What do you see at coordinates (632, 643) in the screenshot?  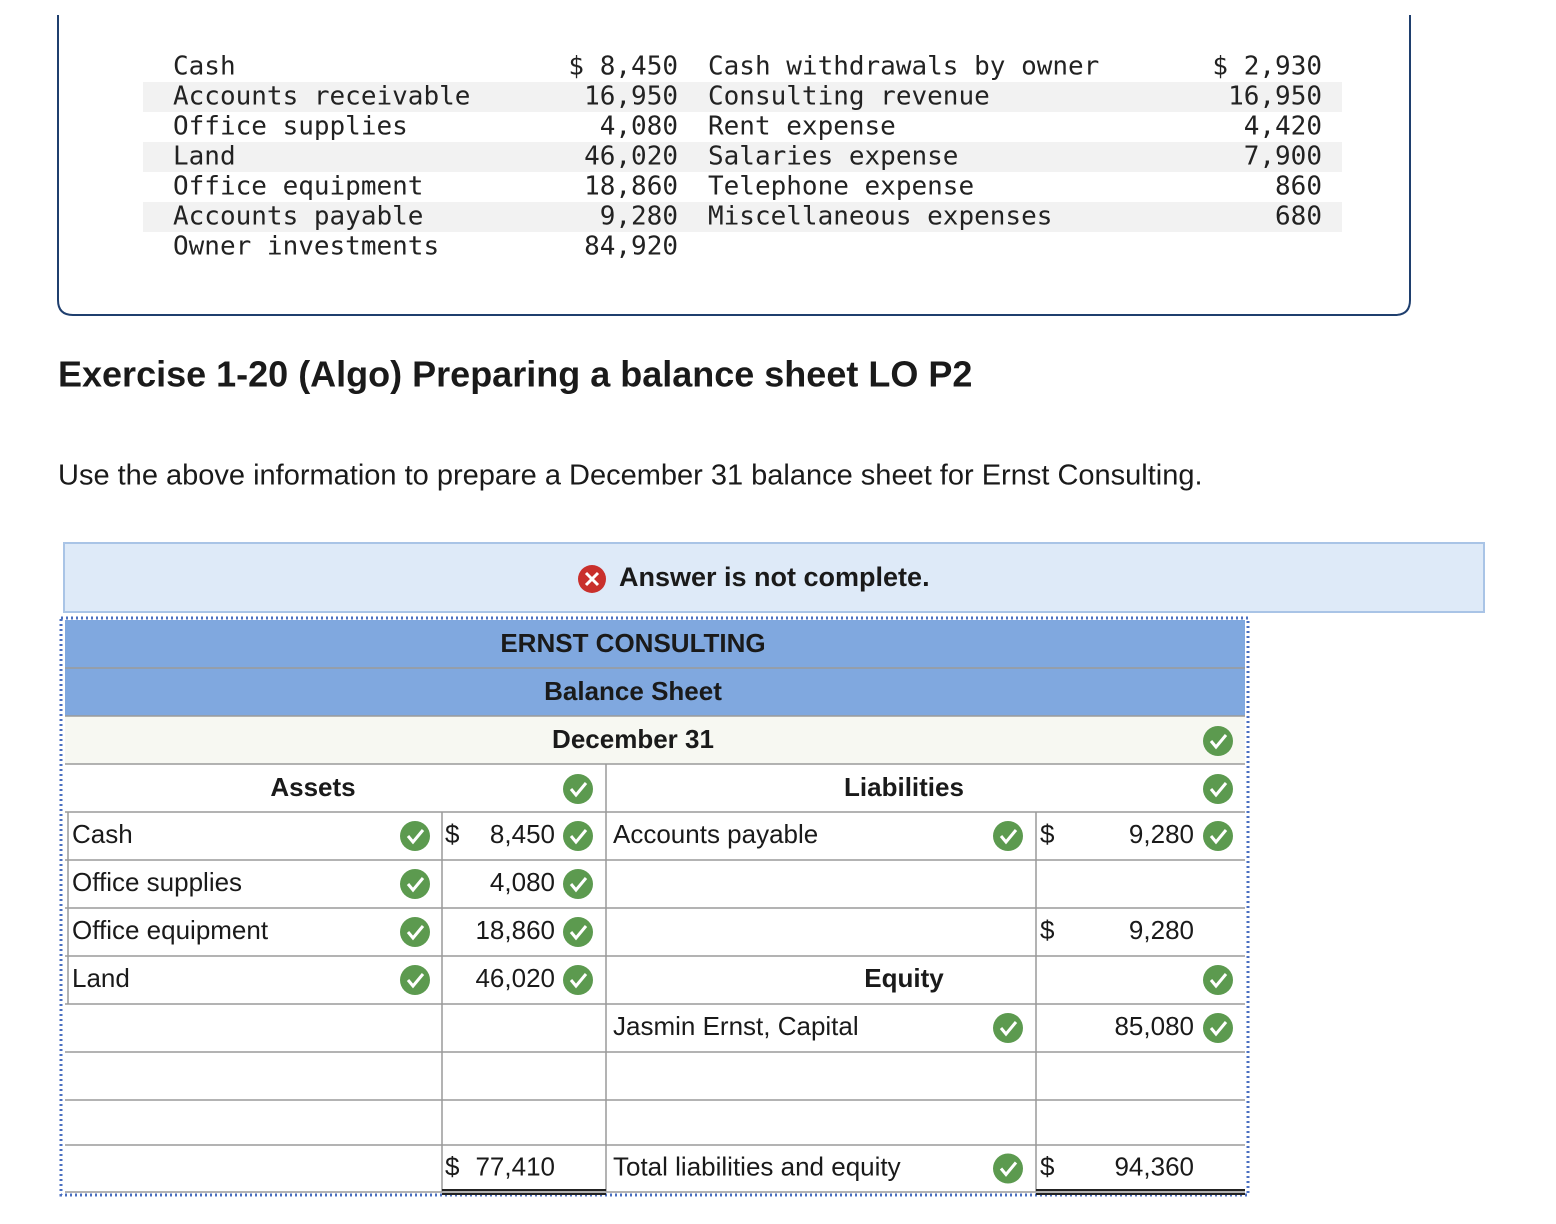 I see `company: ERNST CONSULTING` at bounding box center [632, 643].